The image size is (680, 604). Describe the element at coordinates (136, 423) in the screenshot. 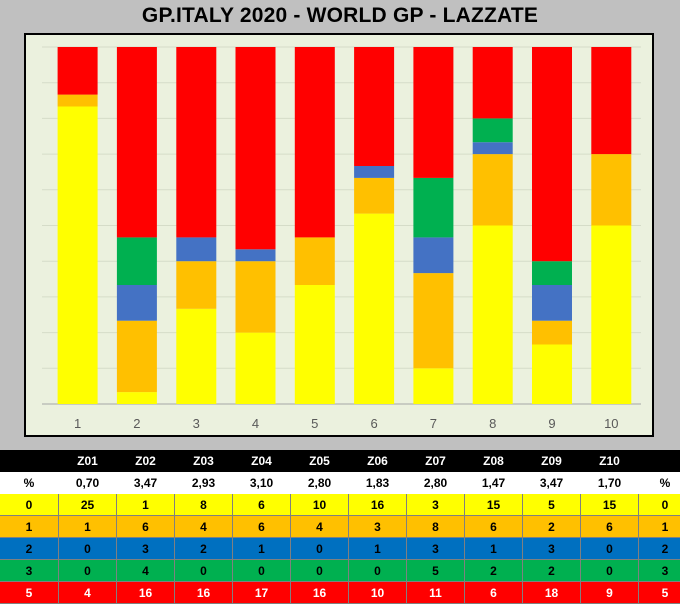

I see `x-tick-label: 2` at that location.